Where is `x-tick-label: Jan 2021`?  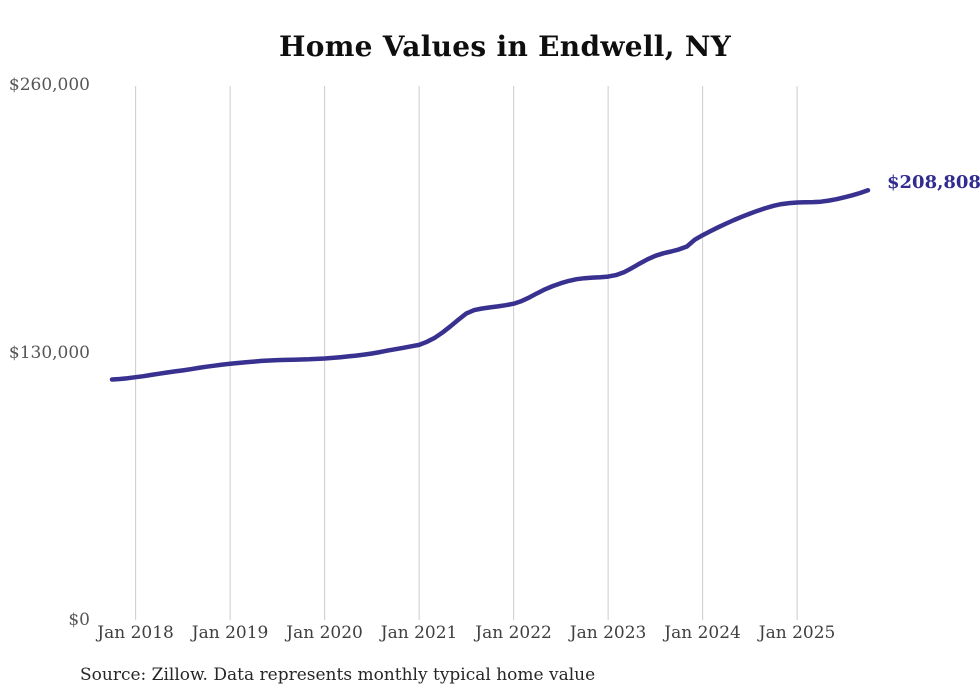
x-tick-label: Jan 2021 is located at coordinates (419, 633).